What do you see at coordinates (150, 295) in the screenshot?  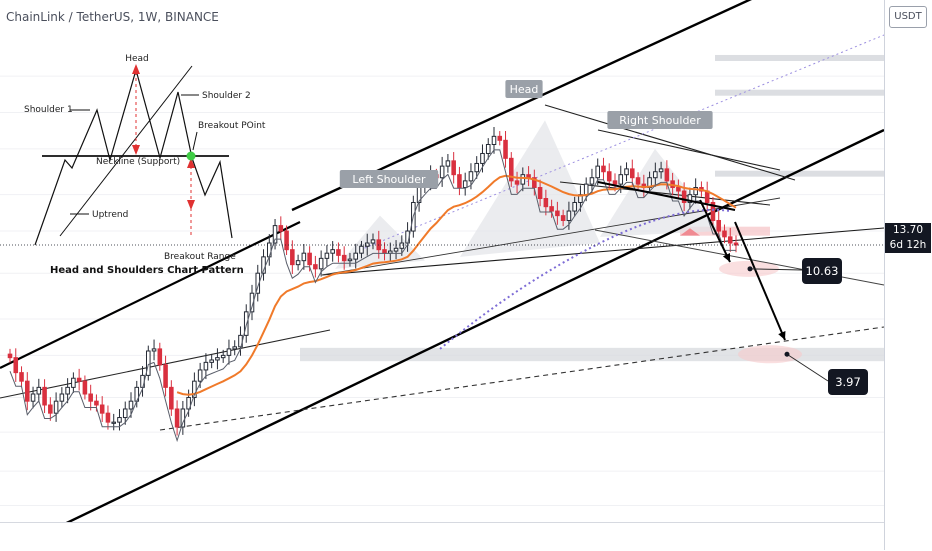 I see `lower-channel-top-left` at bounding box center [150, 295].